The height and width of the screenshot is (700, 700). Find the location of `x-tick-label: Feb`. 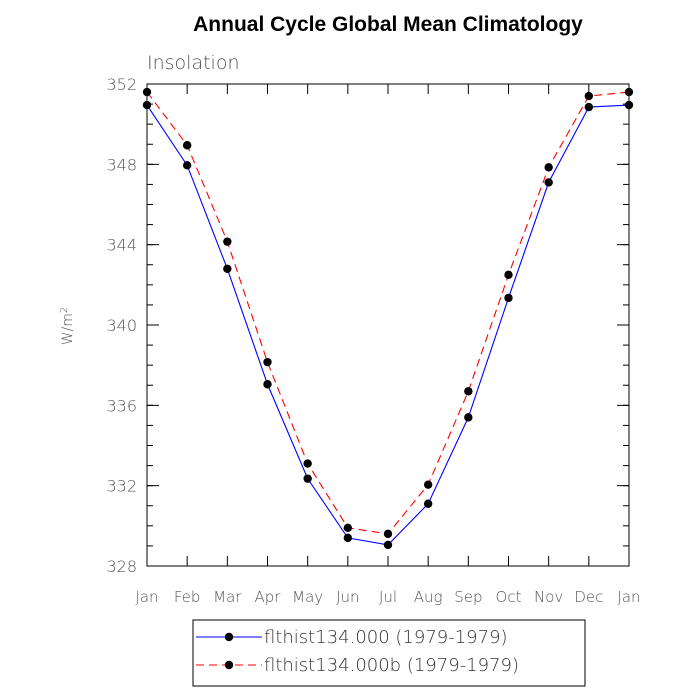

x-tick-label: Feb is located at coordinates (187, 597).